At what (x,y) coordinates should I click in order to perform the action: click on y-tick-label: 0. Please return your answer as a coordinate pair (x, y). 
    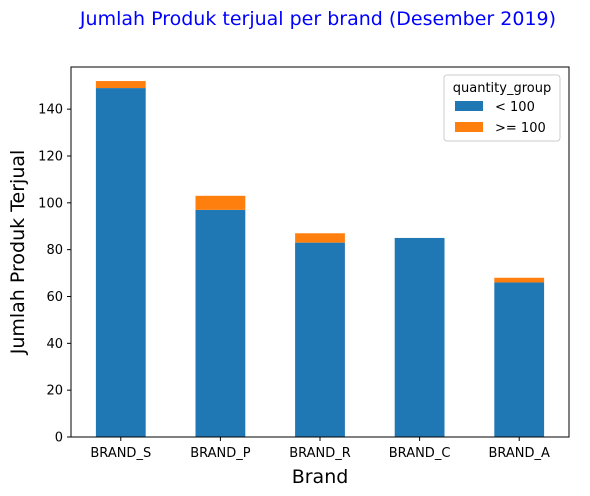
    Looking at the image, I should click on (59, 438).